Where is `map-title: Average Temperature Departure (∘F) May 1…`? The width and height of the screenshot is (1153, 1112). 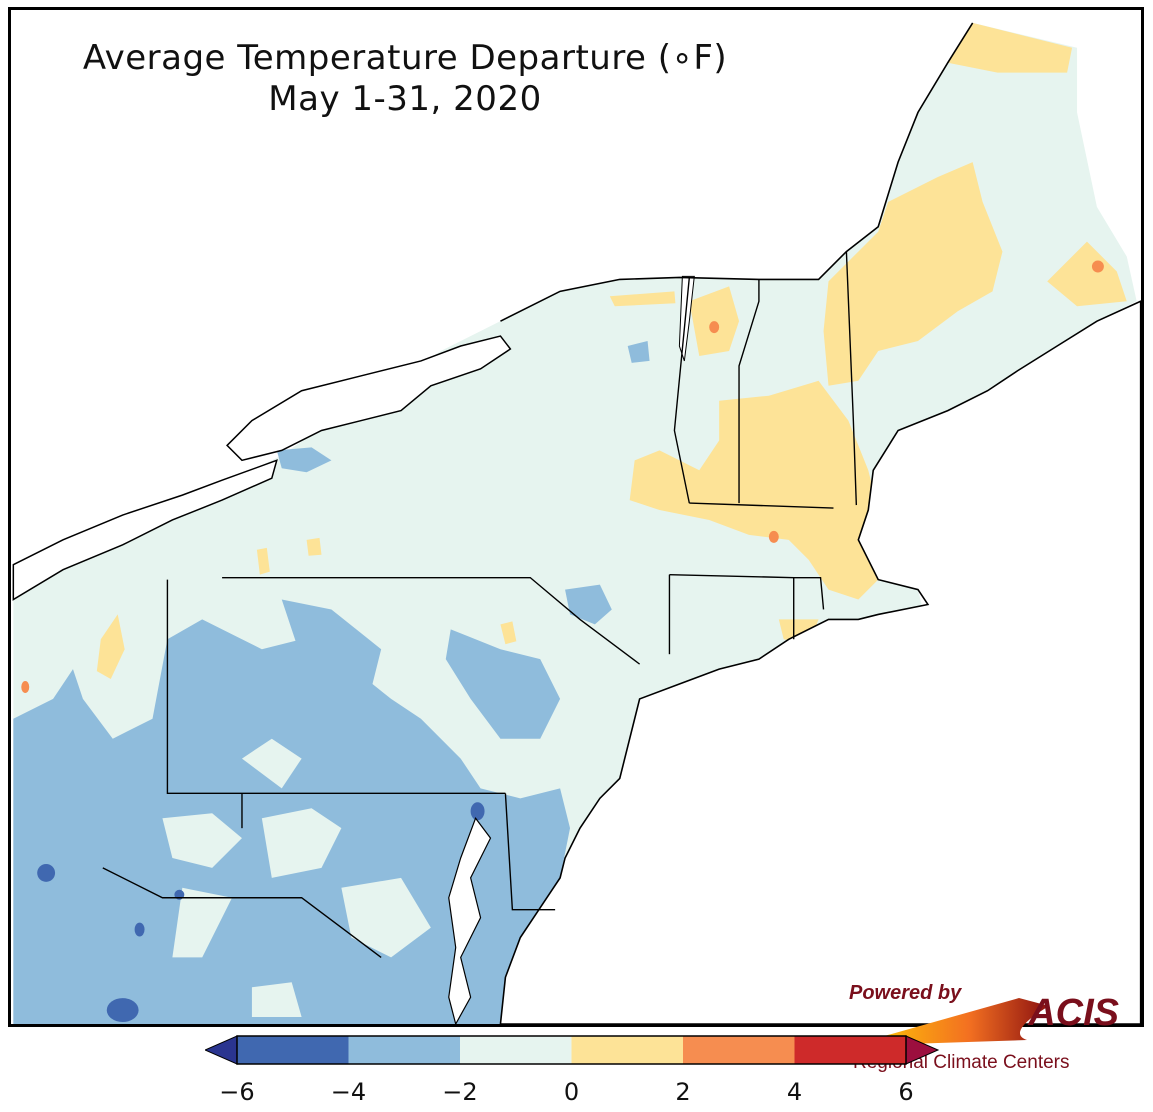
map-title: Average Temperature Departure (∘F) May 1… is located at coordinates (405, 79).